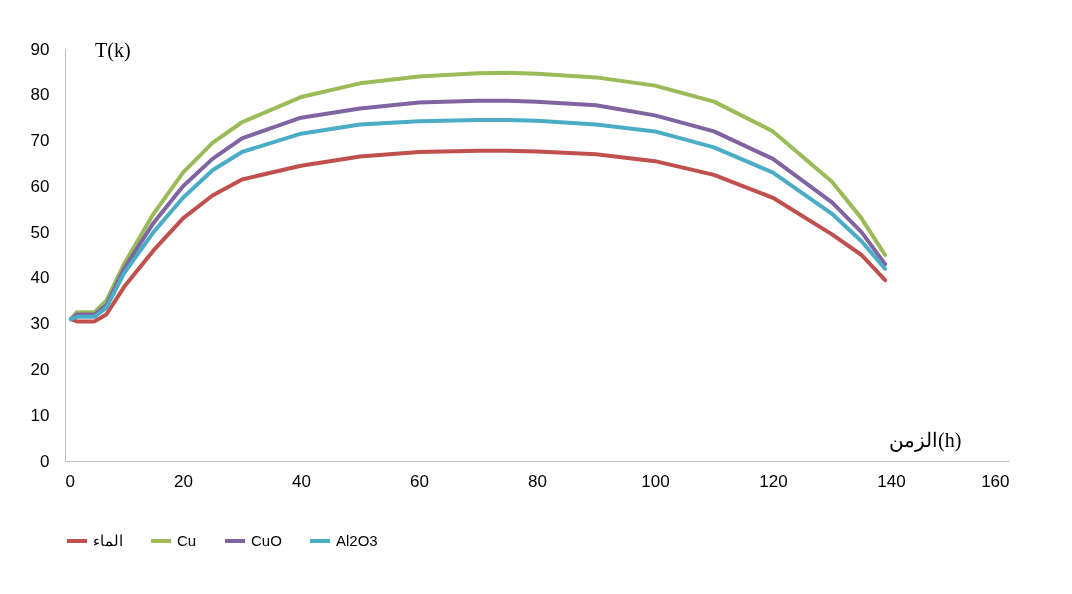 This screenshot has height=594, width=1072. What do you see at coordinates (891, 481) in the screenshot?
I see `x-tick-label: 140` at bounding box center [891, 481].